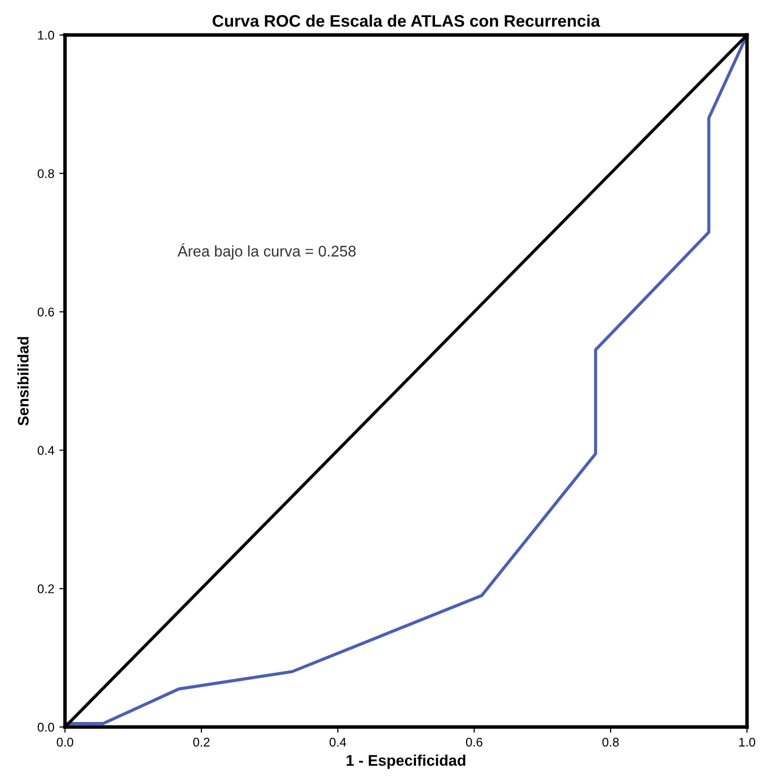  Describe the element at coordinates (474, 742) in the screenshot. I see `x-tick-label: 0.6` at that location.